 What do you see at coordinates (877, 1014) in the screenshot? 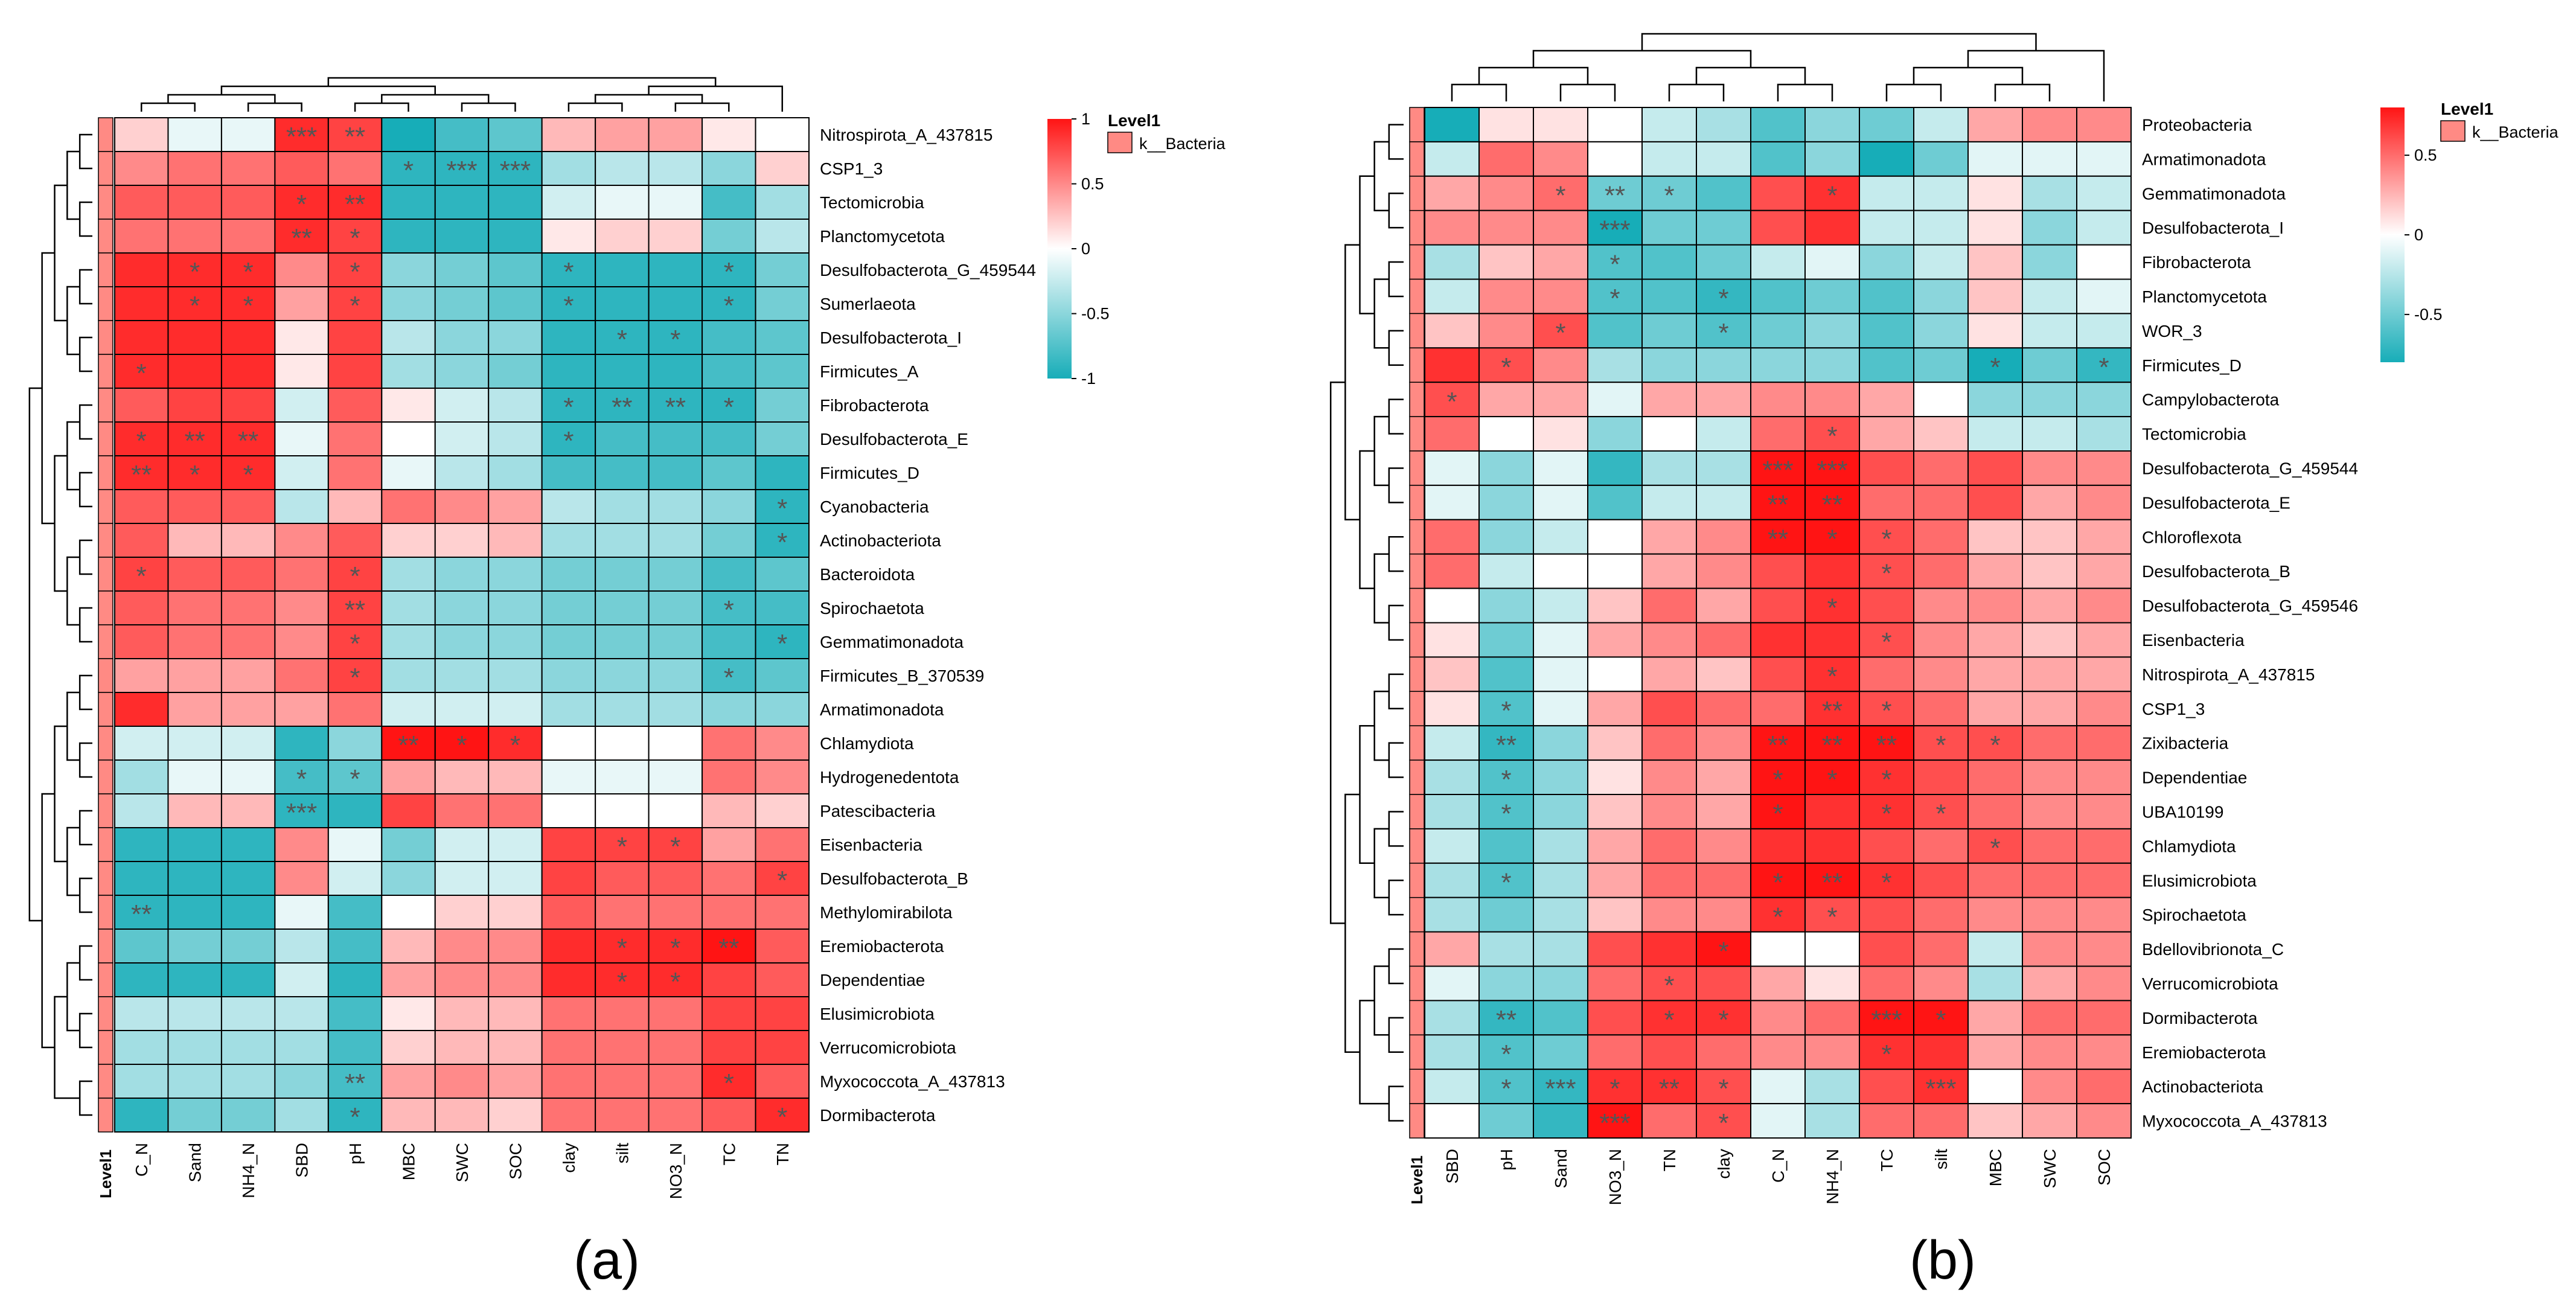
I see `row-label: Elusimicrobiota` at bounding box center [877, 1014].